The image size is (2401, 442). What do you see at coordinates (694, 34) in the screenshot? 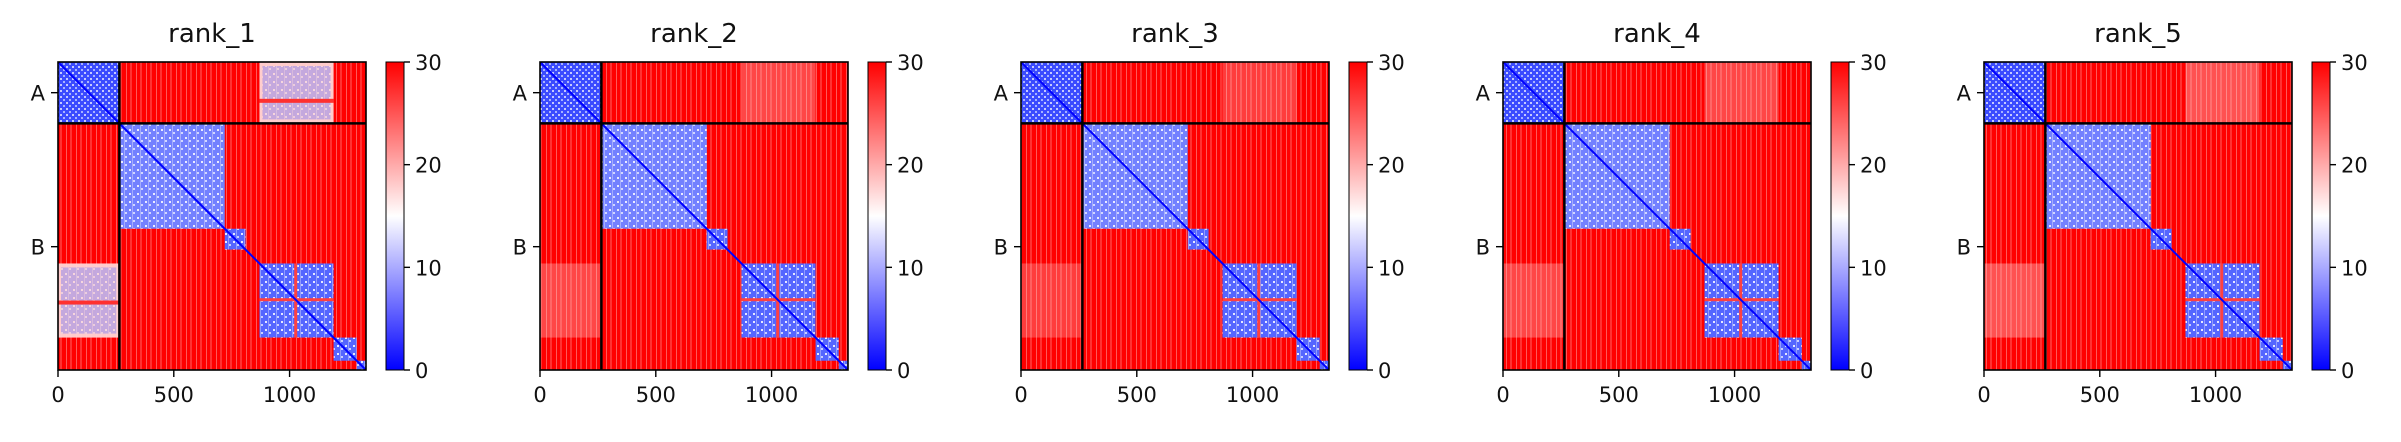
I see `panel-title: rank_2` at bounding box center [694, 34].